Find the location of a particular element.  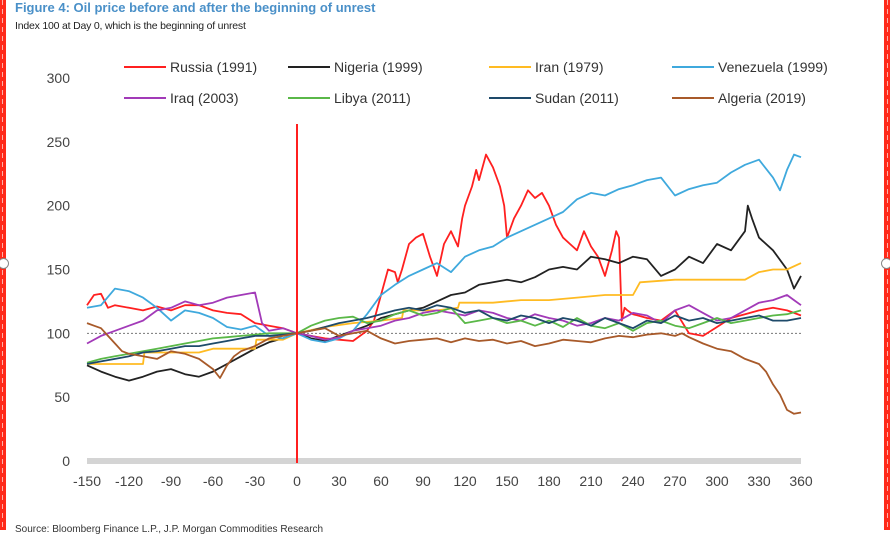

x-tick-label: 90 is located at coordinates (423, 481).